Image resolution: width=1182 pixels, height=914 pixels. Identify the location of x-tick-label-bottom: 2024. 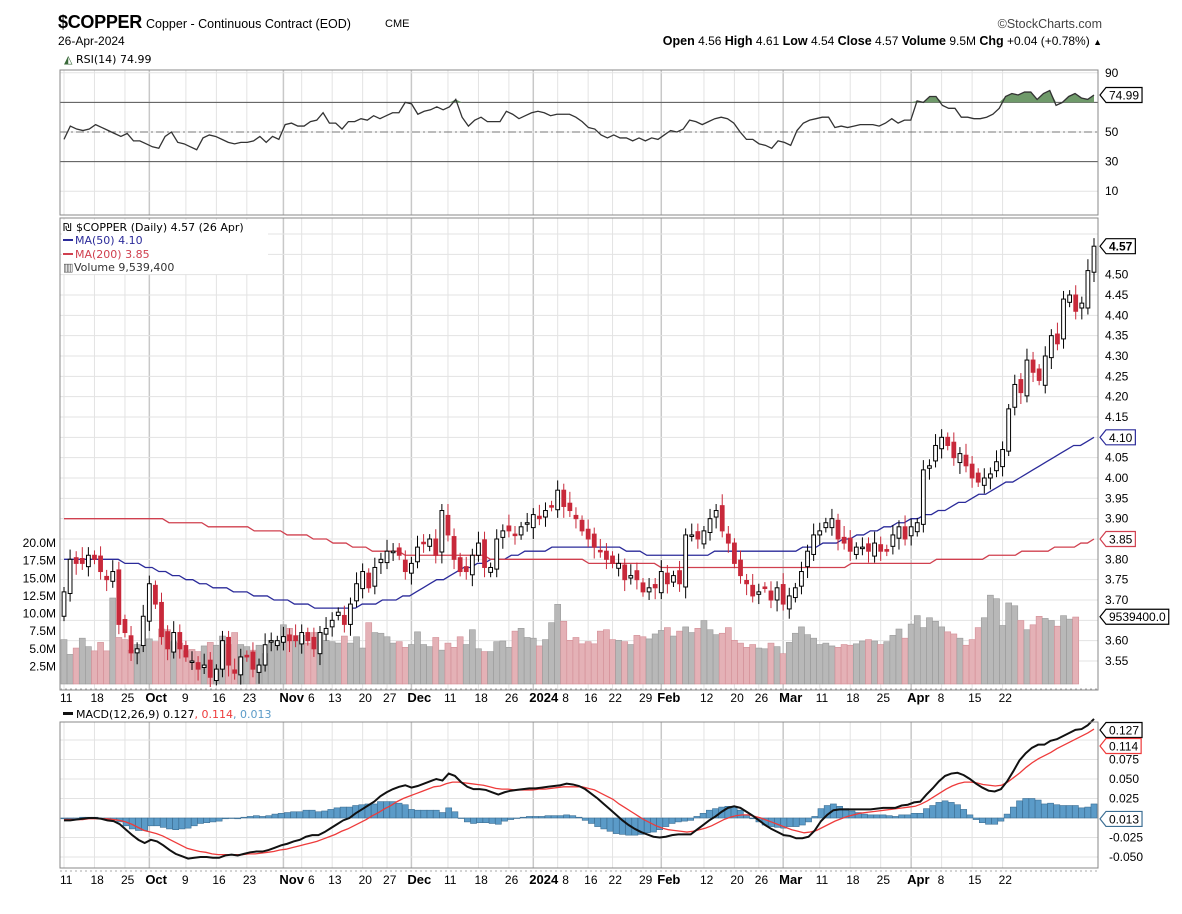
(544, 879).